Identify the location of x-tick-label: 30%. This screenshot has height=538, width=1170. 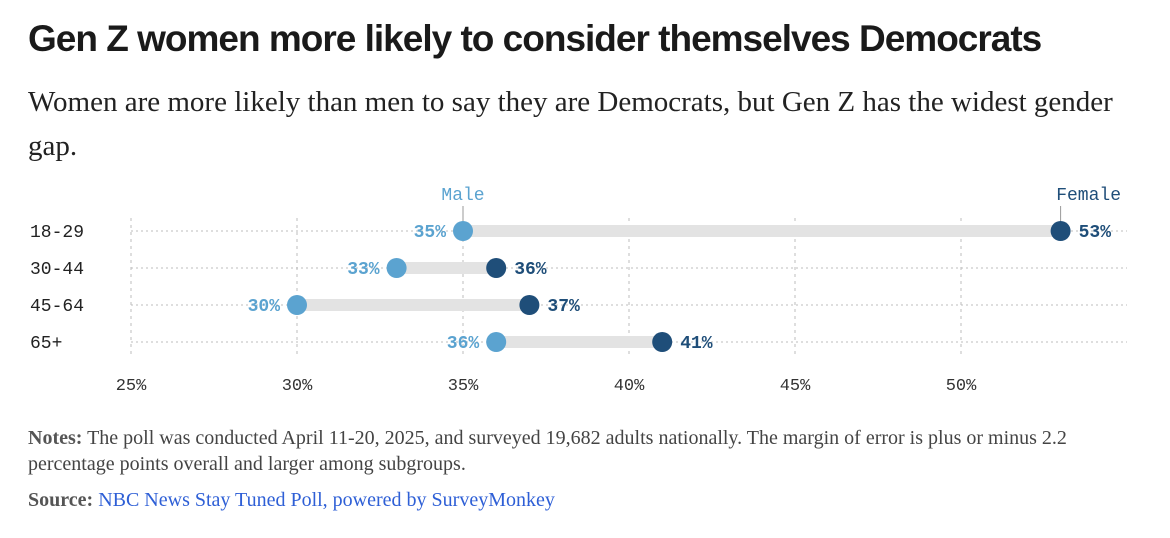
(297, 386).